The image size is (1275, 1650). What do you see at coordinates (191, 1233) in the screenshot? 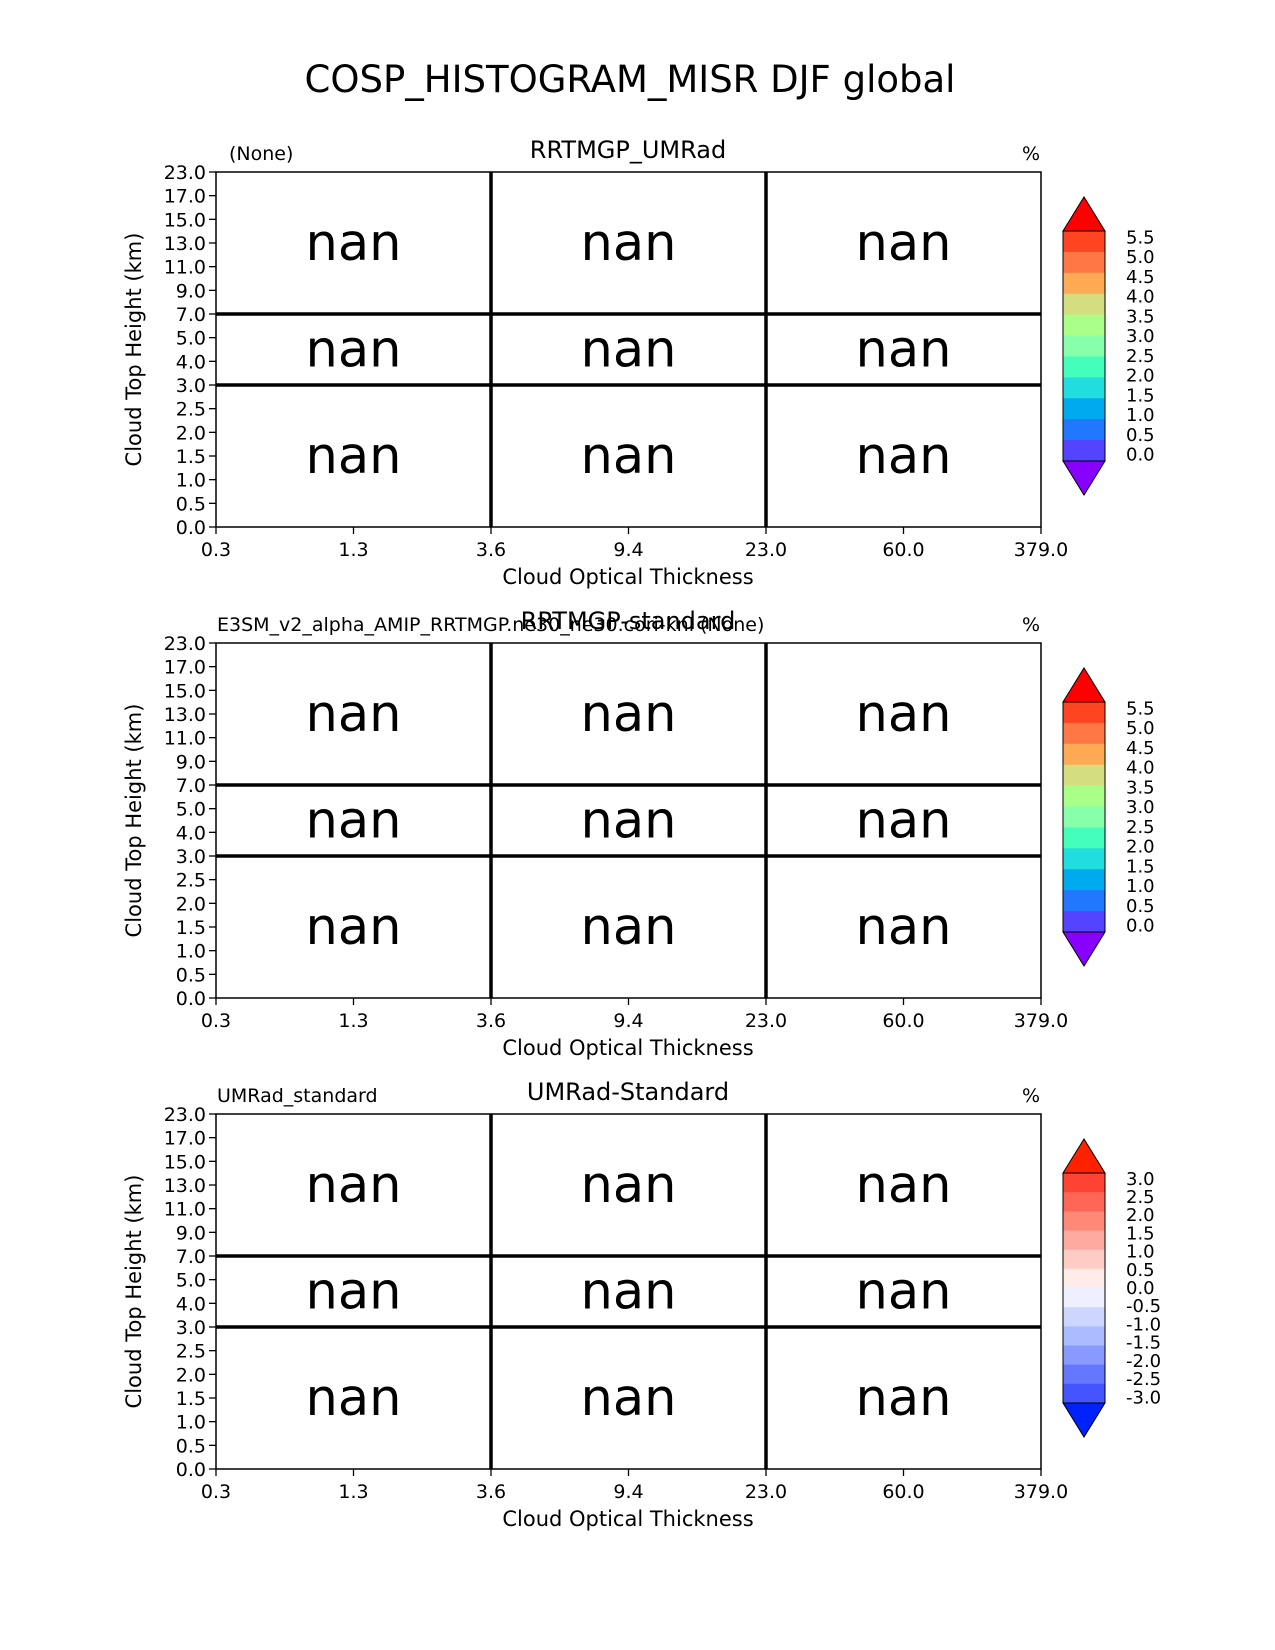
I see `y-tick-label: 9.0` at bounding box center [191, 1233].